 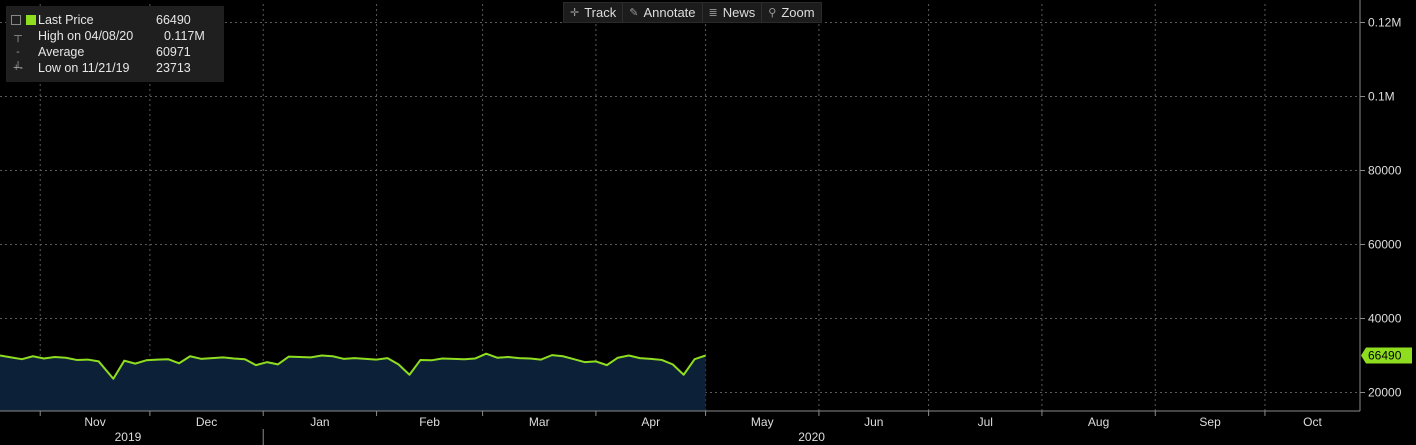 What do you see at coordinates (772, 13) in the screenshot?
I see `magnifier-icon: ⚲` at bounding box center [772, 13].